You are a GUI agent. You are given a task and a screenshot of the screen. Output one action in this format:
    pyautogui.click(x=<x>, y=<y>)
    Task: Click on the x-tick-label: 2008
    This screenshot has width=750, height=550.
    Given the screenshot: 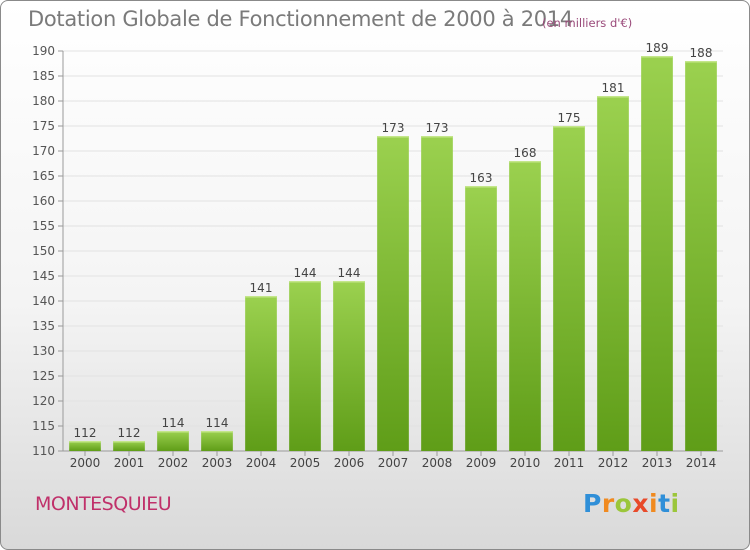 What is the action you would take?
    pyautogui.click(x=437, y=463)
    